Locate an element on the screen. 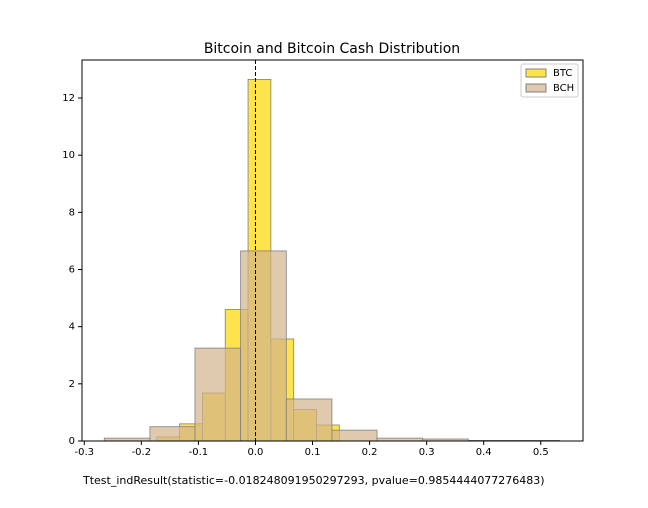 The height and width of the screenshot is (508, 648). x-tick-label: 0.4 is located at coordinates (484, 452).